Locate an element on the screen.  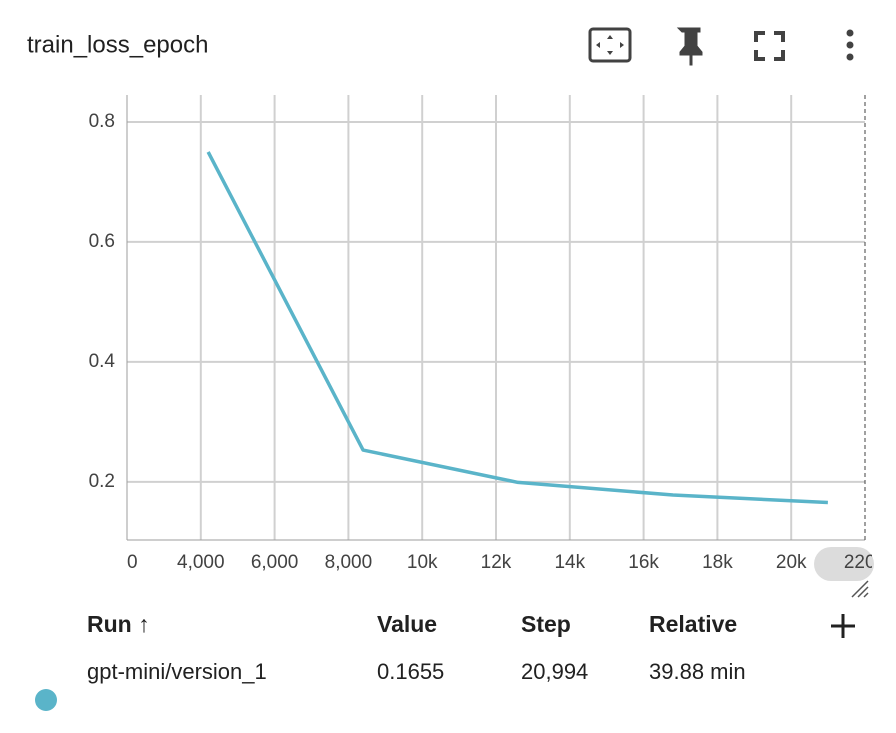
x-tick-label: 2200 is located at coordinates (865, 562).